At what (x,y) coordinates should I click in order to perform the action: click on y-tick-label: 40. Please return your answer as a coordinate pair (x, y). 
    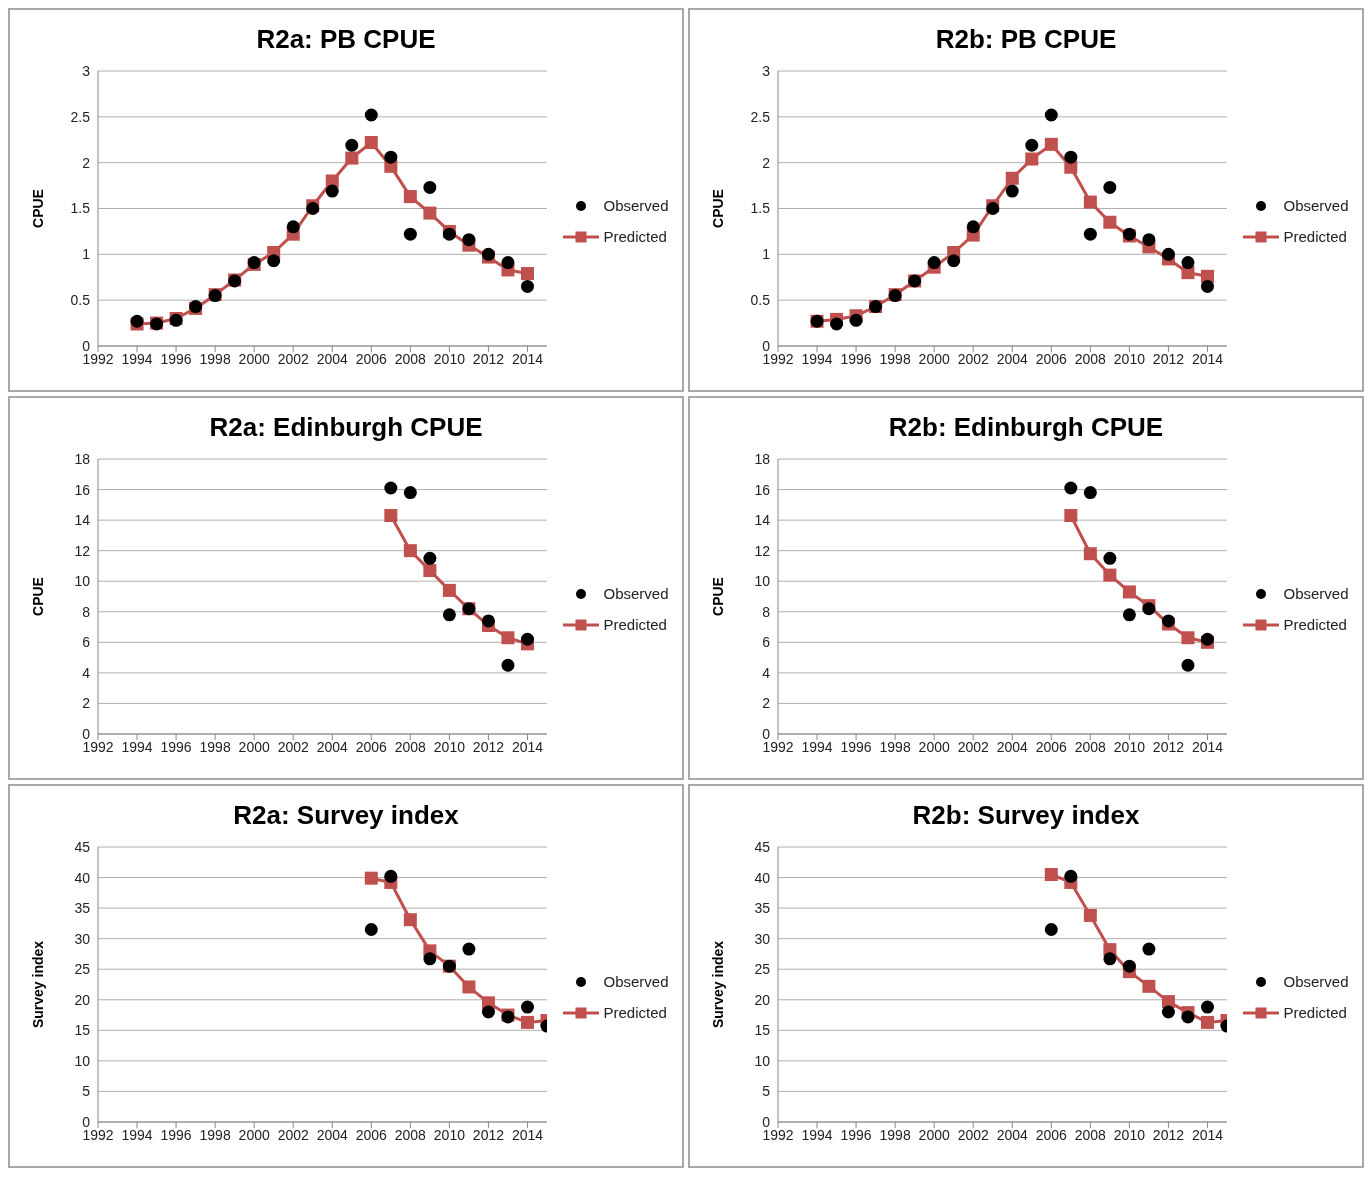
    Looking at the image, I should click on (82, 877).